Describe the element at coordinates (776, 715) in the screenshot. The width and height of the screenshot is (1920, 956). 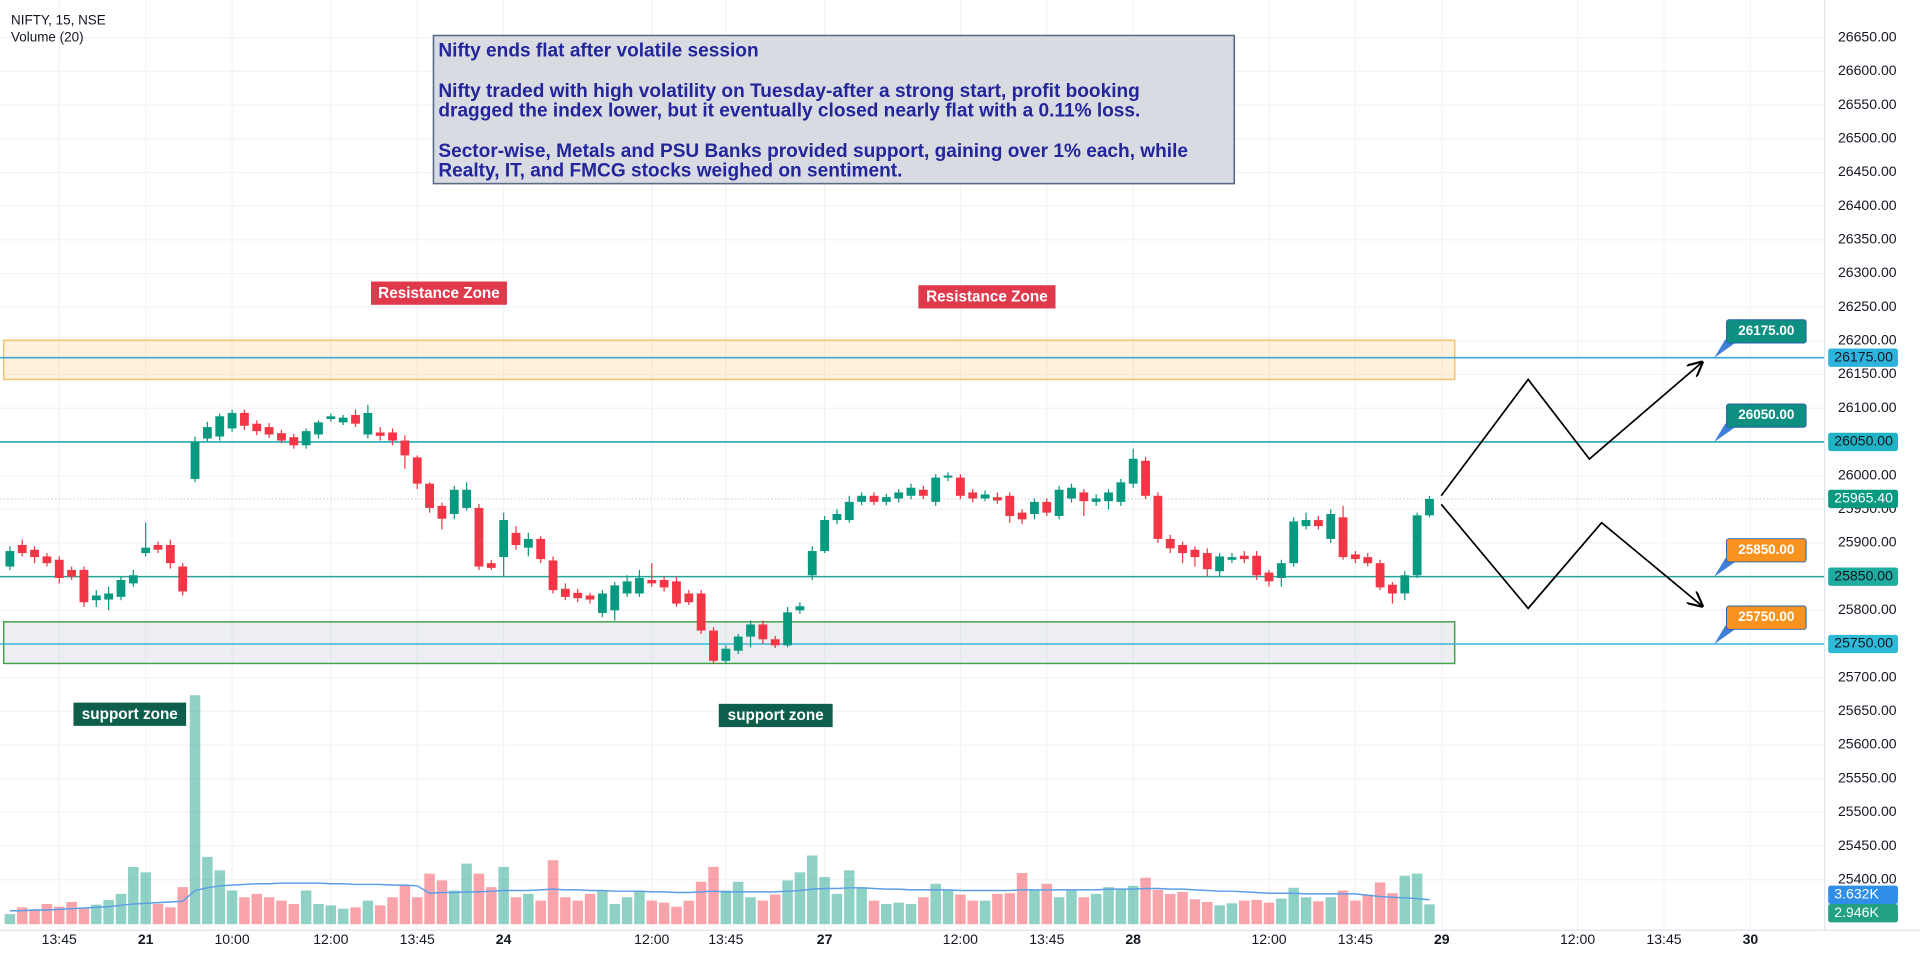
I see `zone-tag: support zone` at that location.